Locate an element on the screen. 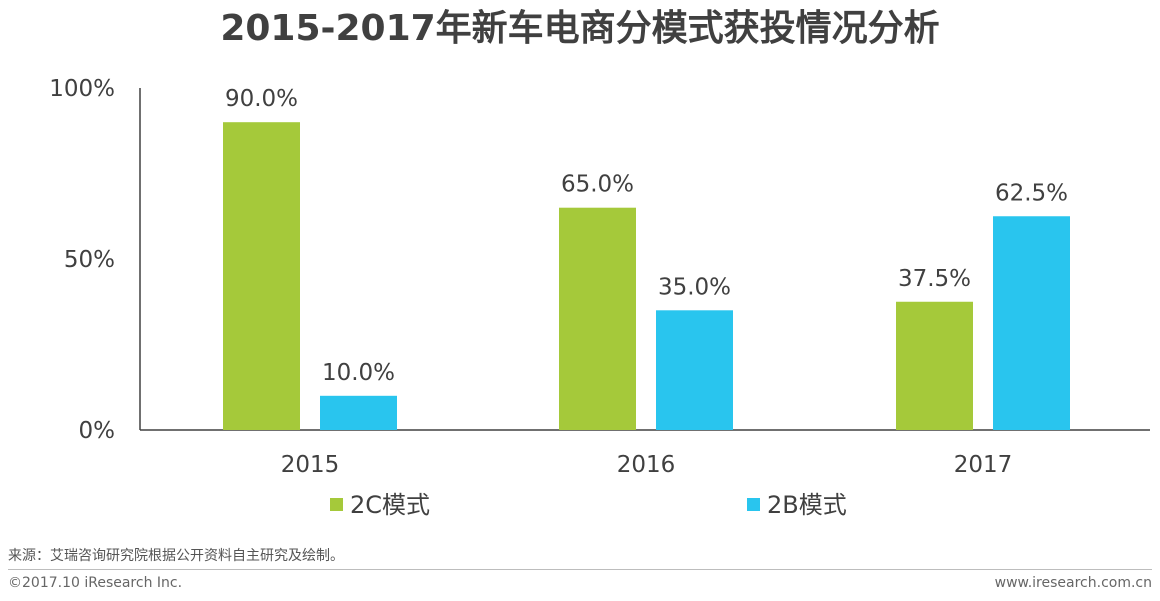  data-label: 35.0% is located at coordinates (694, 287).